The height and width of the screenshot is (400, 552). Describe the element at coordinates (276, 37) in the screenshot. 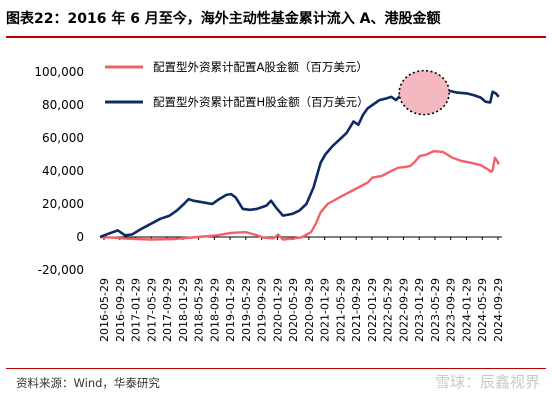

I see `title-rule` at that location.